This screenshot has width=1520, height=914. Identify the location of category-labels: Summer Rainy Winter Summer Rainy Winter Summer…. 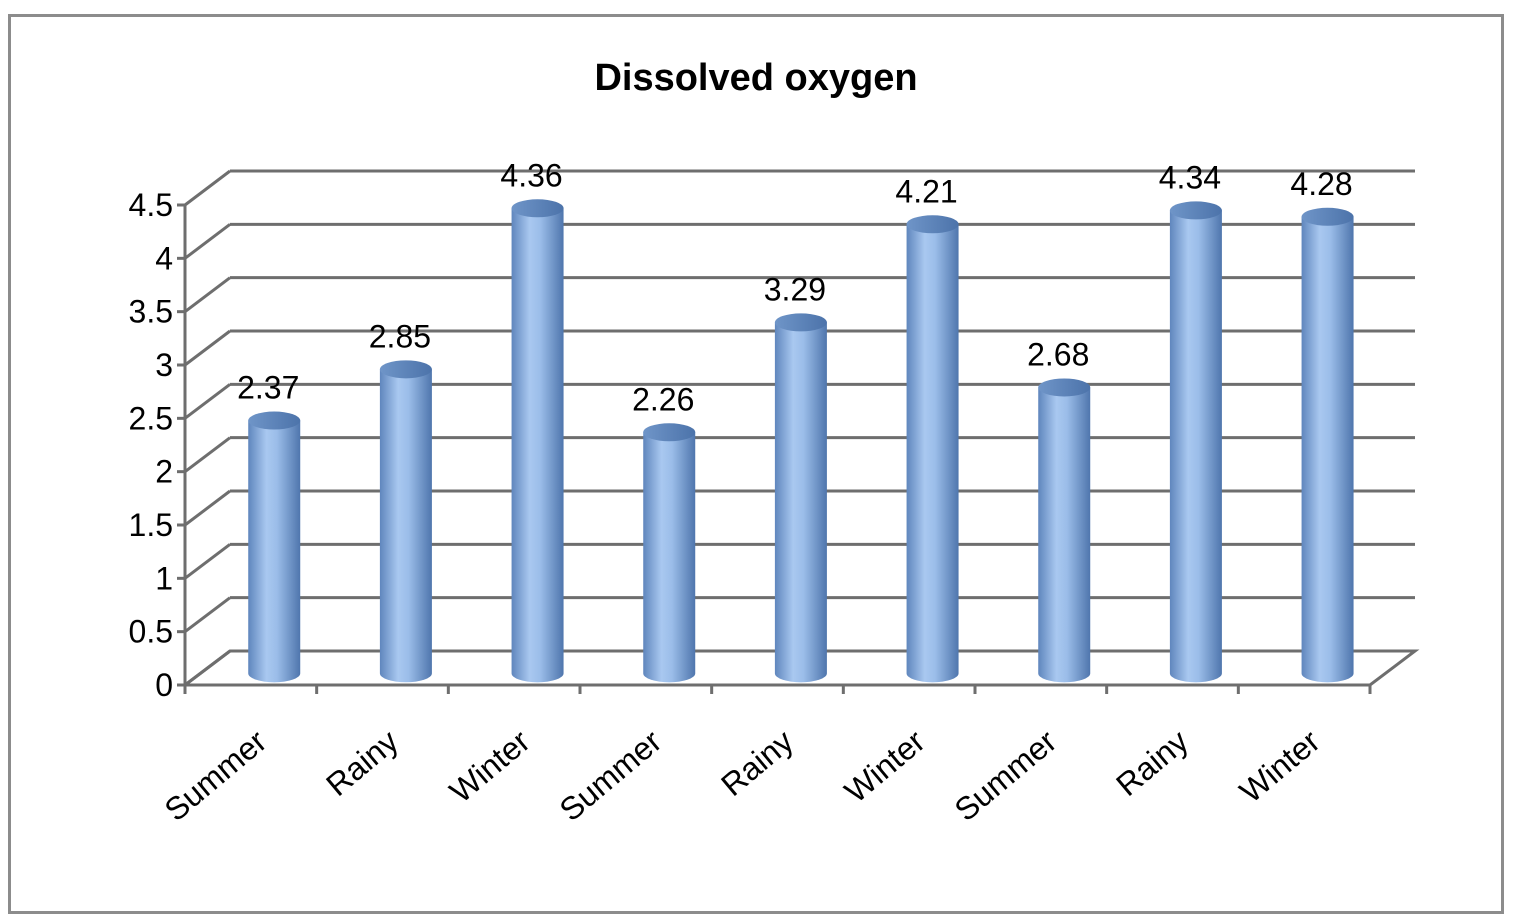
(742, 776).